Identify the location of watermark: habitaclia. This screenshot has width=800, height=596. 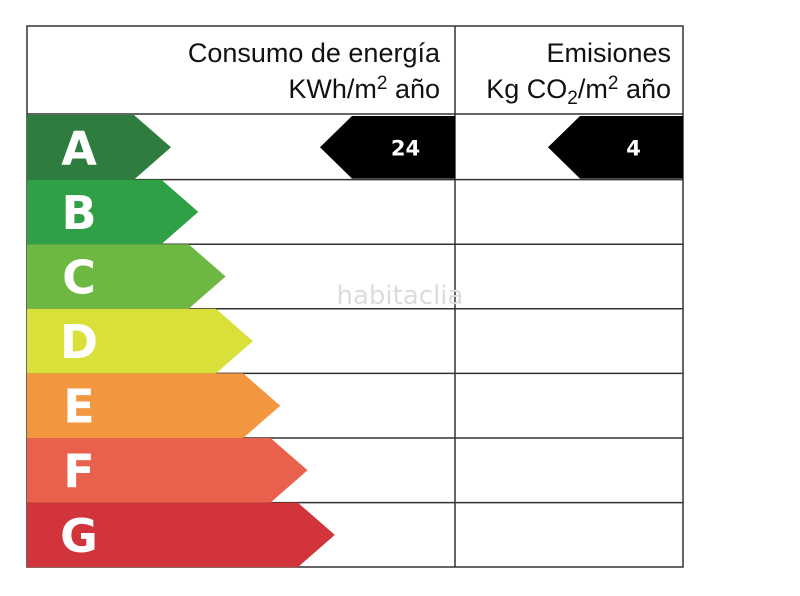
(400, 296).